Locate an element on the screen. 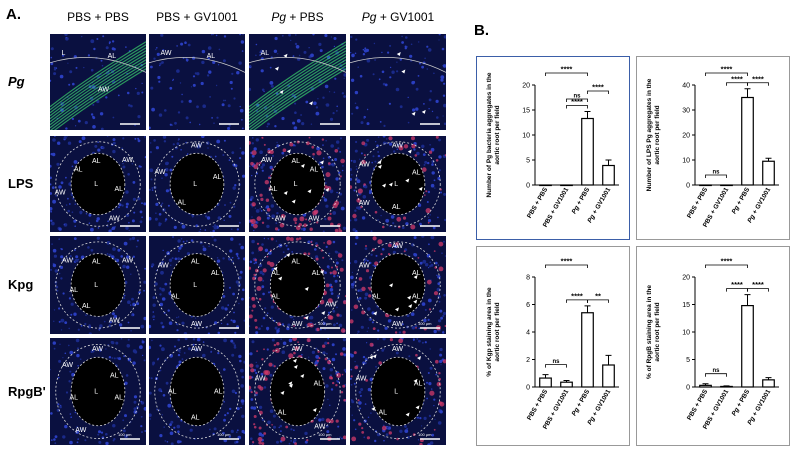  micrograph-r2-c3: AW AL AL AW AL AW 100 μm is located at coordinates (398, 285).